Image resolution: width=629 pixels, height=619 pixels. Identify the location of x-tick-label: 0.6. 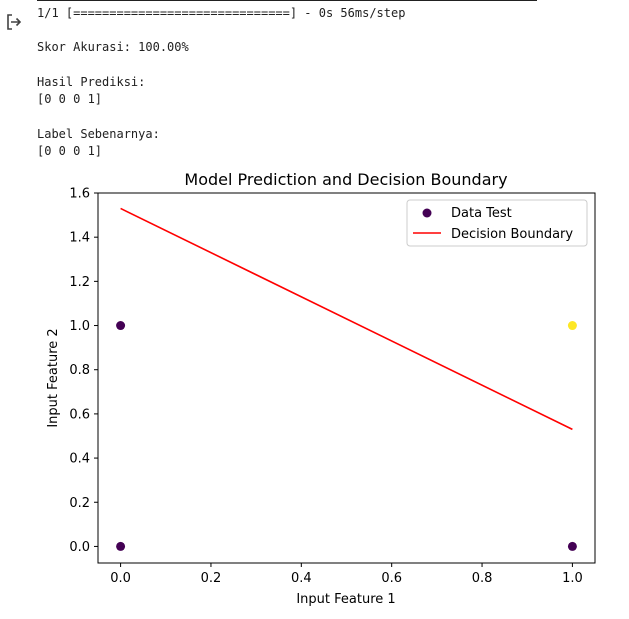
(391, 578).